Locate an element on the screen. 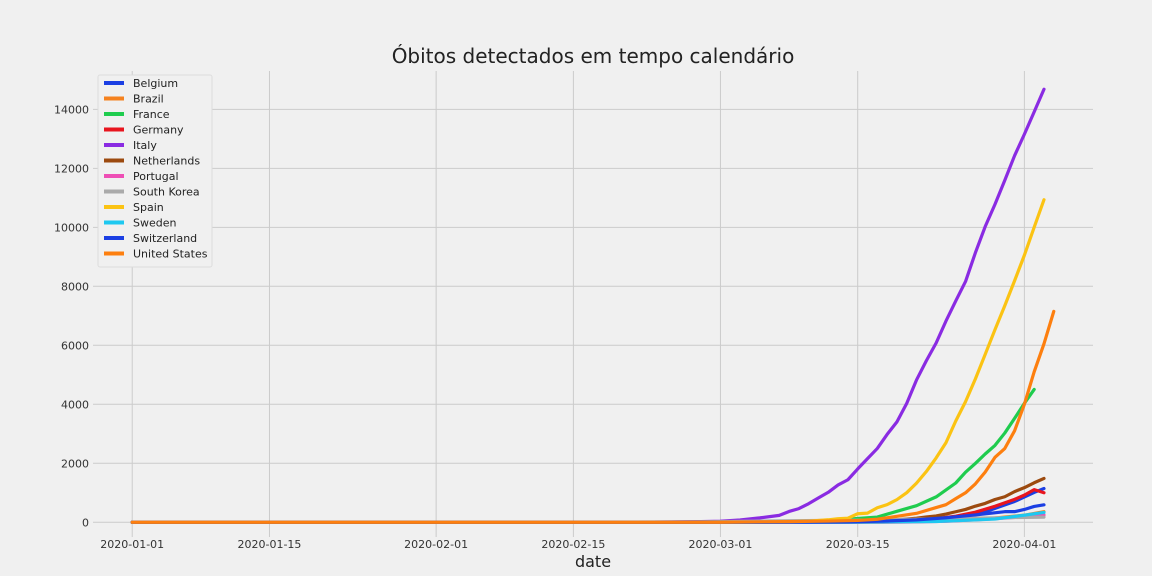  x-tick-label: 2020-02-15 is located at coordinates (573, 544).